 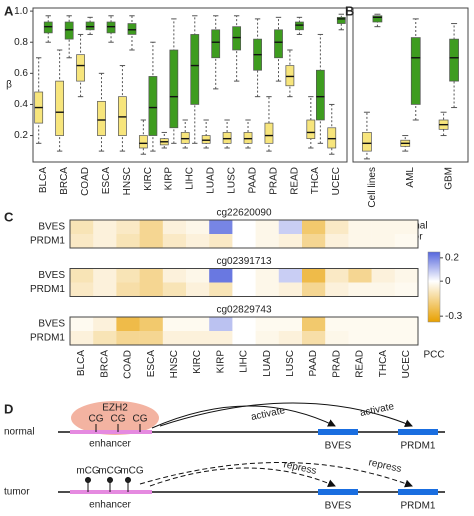 I want to click on block-title: cg22620090, so click(x=243, y=213).